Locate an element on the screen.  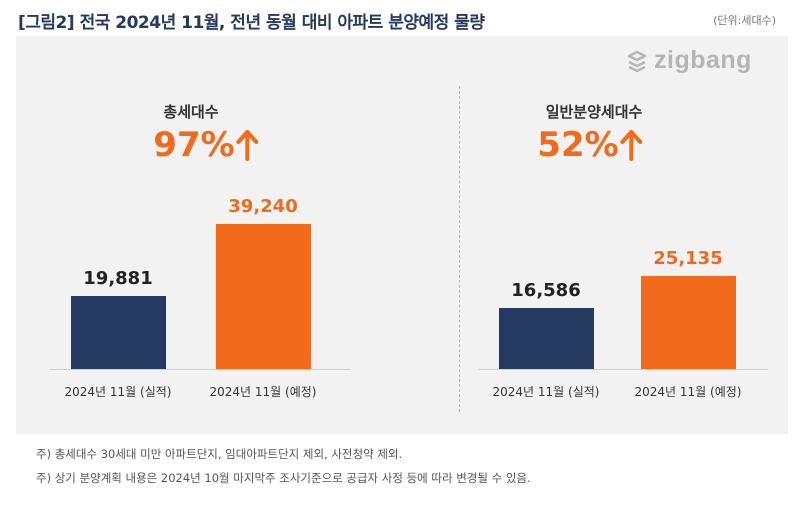
brand-name: zigbang is located at coordinates (703, 60).